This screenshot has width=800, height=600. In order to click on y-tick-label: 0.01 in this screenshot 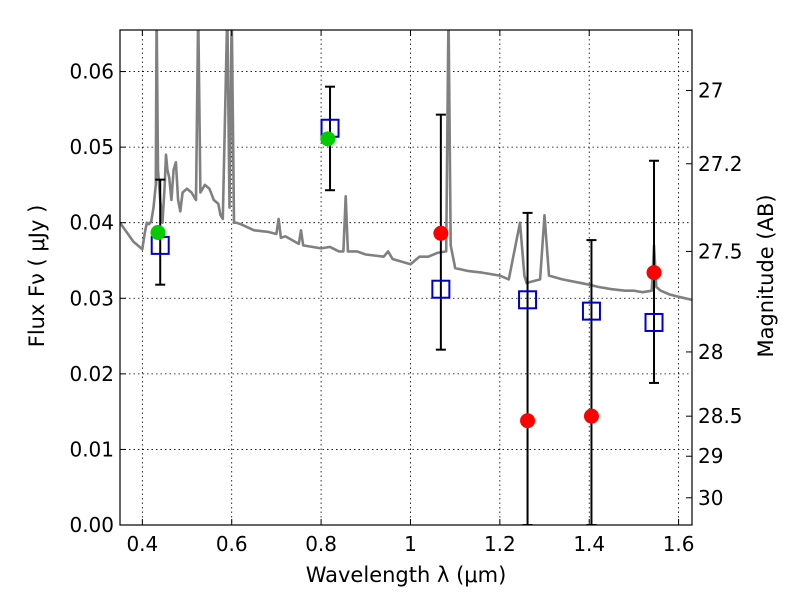, I will do `click(91, 449)`.